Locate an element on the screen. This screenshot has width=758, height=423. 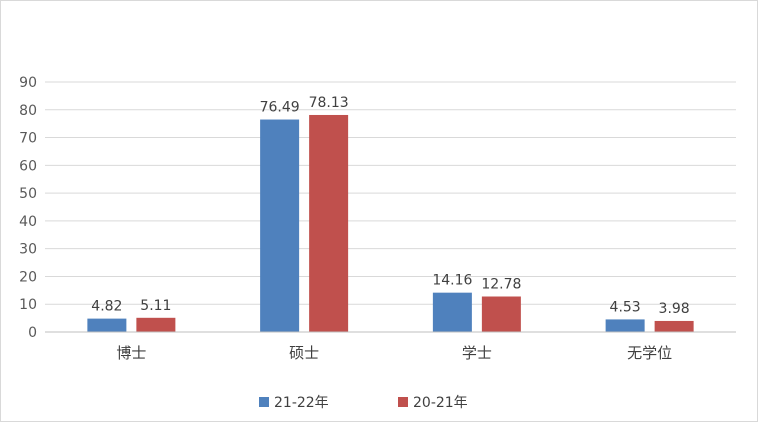
x-category-label: 学士 is located at coordinates (477, 353).